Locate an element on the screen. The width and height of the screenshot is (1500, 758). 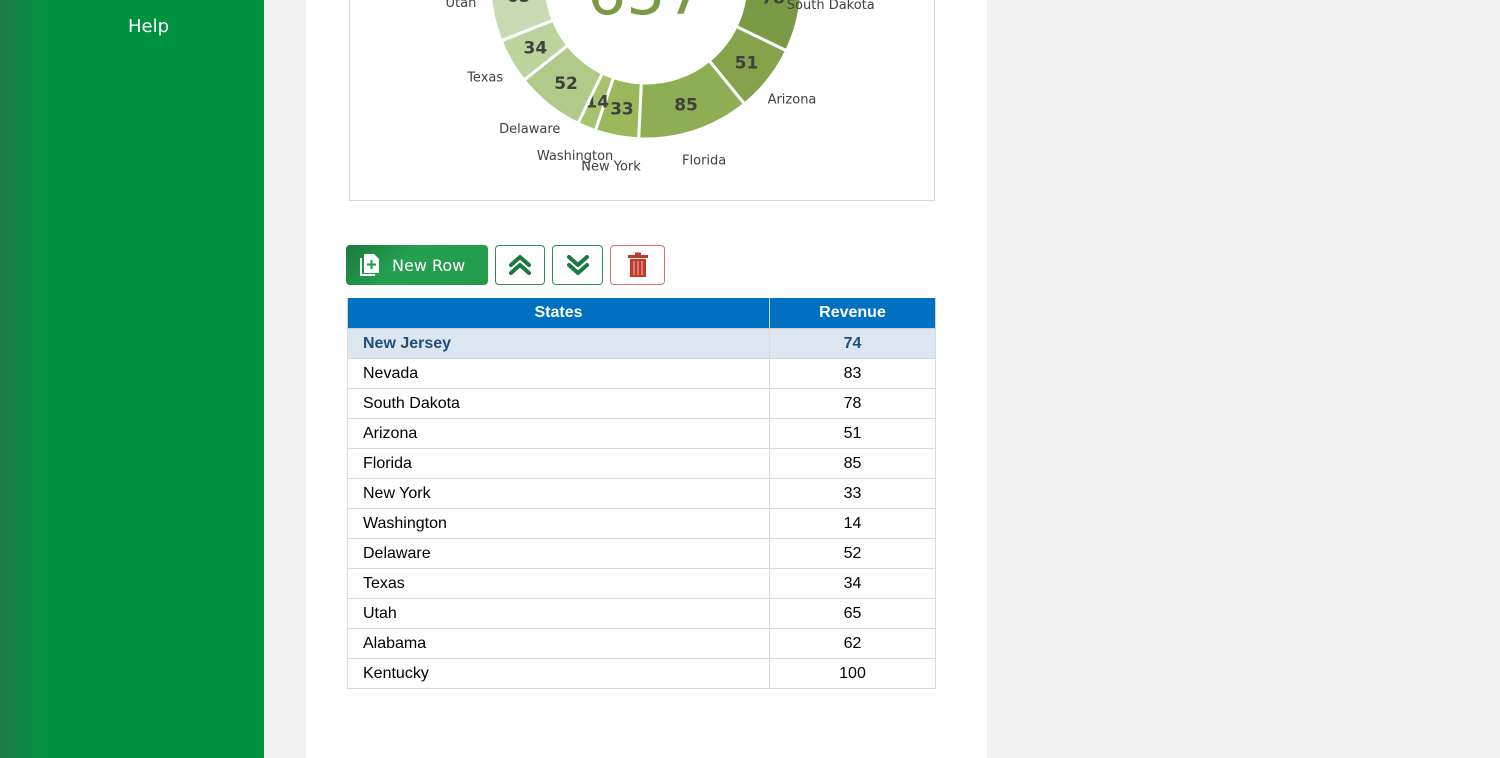
data-label: 51 is located at coordinates (747, 63).